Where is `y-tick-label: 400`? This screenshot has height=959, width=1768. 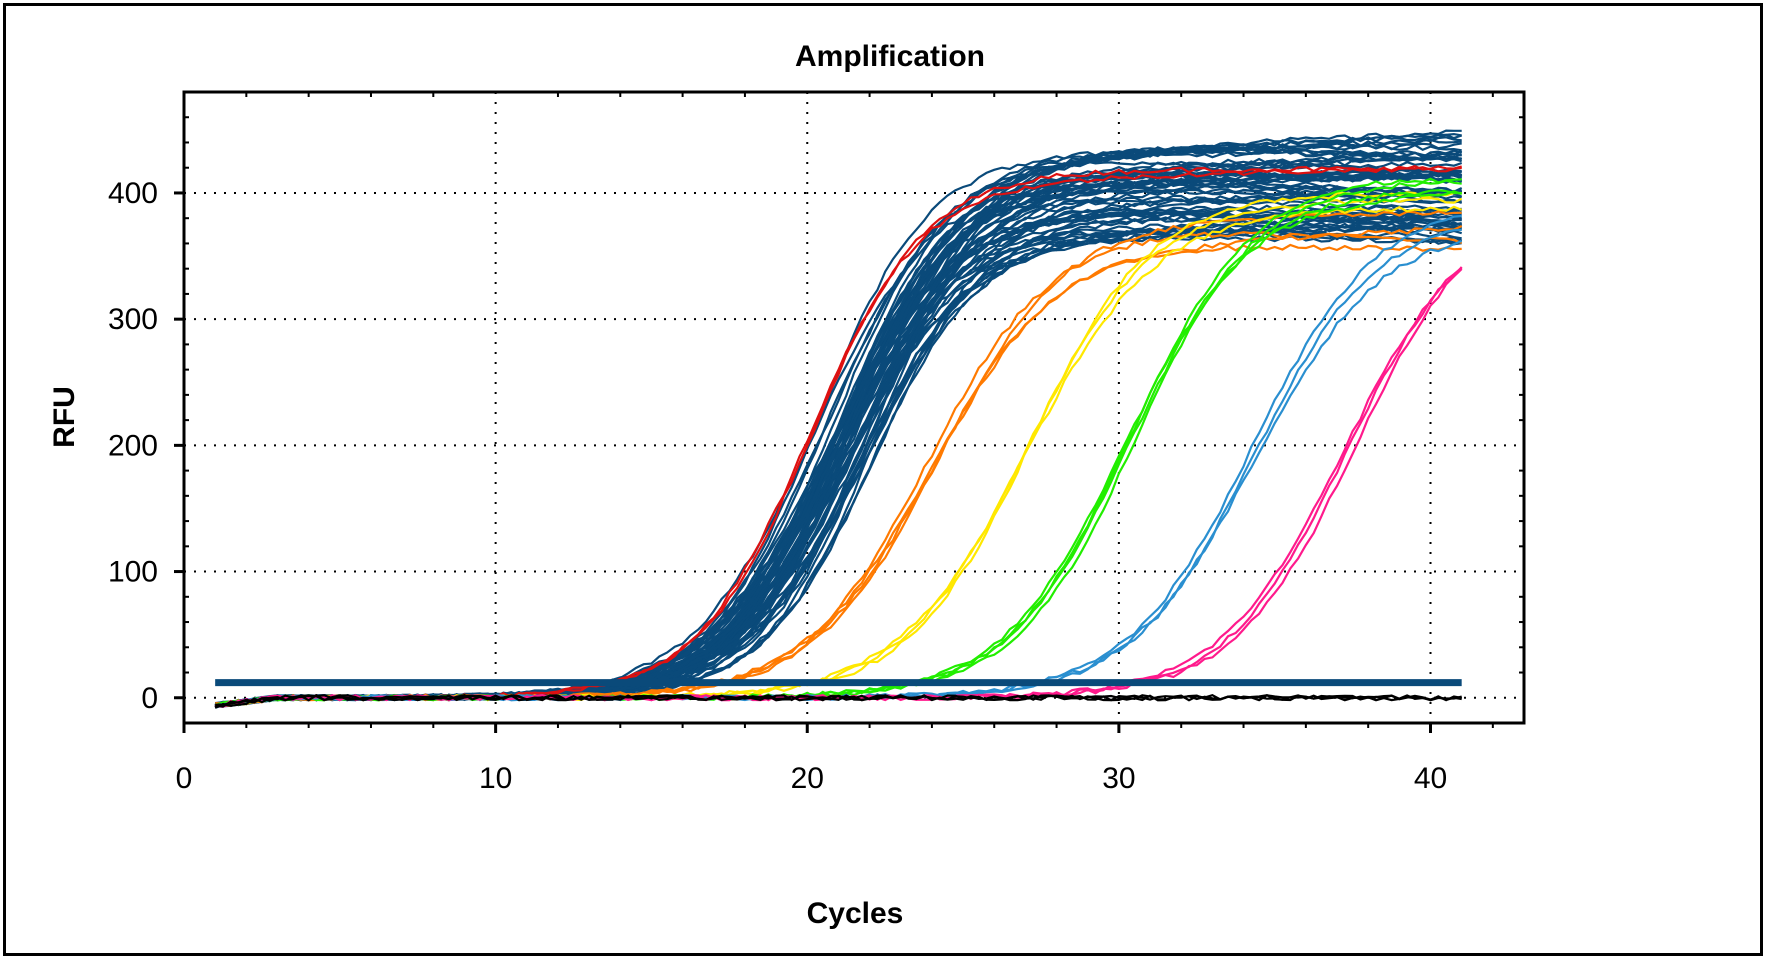 y-tick-label: 400 is located at coordinates (133, 193).